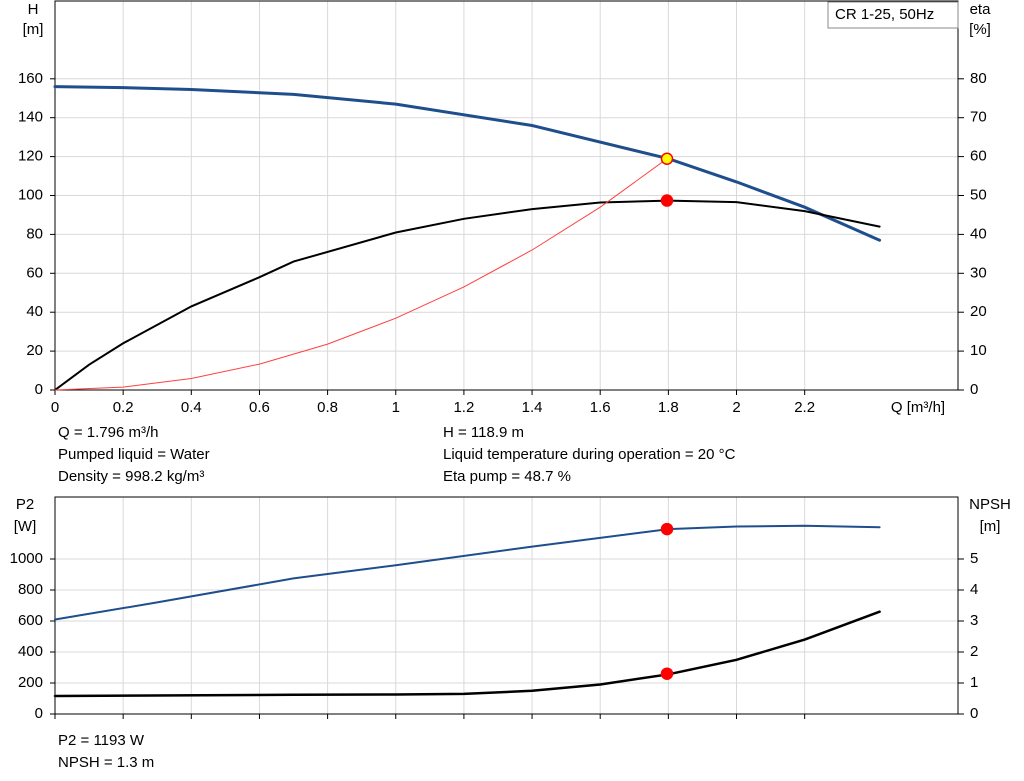 This screenshot has width=1024, height=781. Describe the element at coordinates (30, 651) in the screenshot. I see `y-tick-label: 400` at that location.